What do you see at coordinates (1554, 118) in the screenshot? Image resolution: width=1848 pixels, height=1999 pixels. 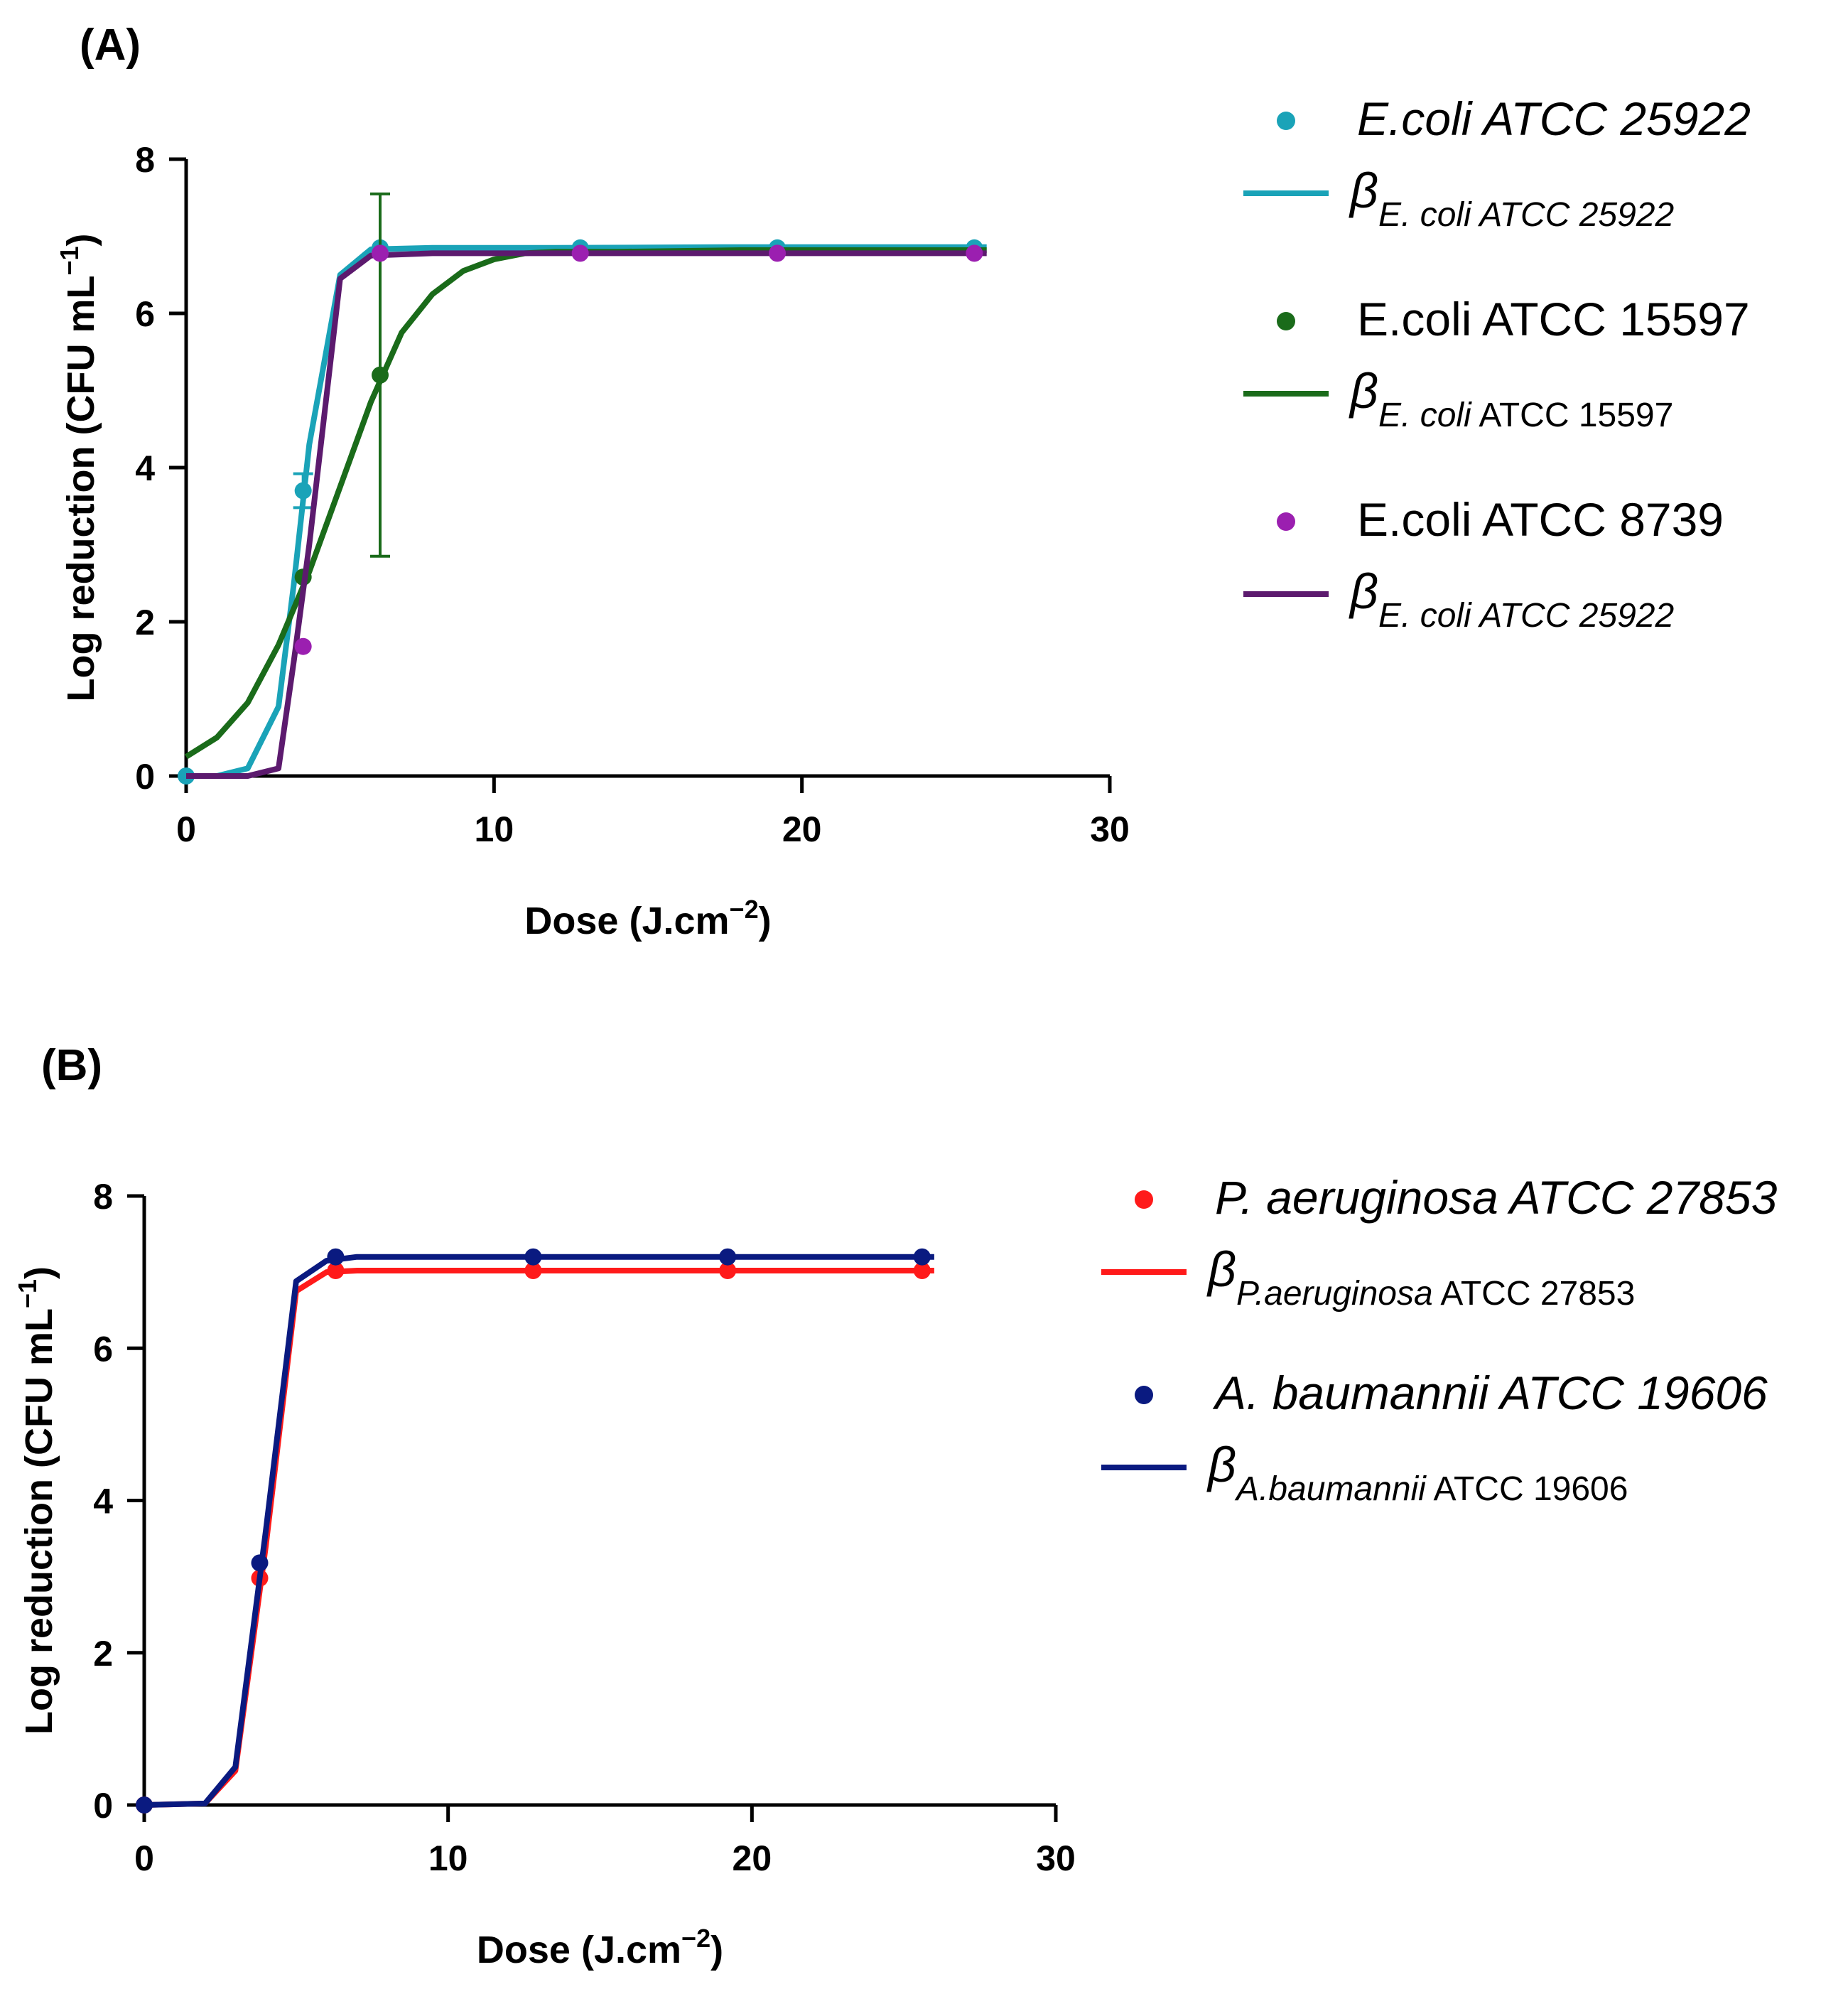 I see `legend-series-name: E.coli ATCC 25922` at bounding box center [1554, 118].